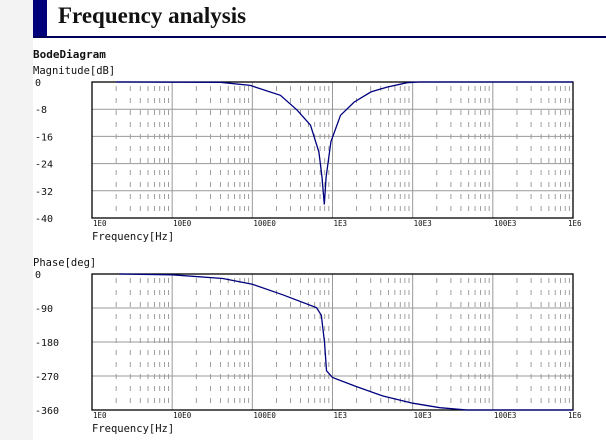 The width and height of the screenshot is (606, 440). What do you see at coordinates (44, 165) in the screenshot?
I see `y-tick-label: -24` at bounding box center [44, 165].